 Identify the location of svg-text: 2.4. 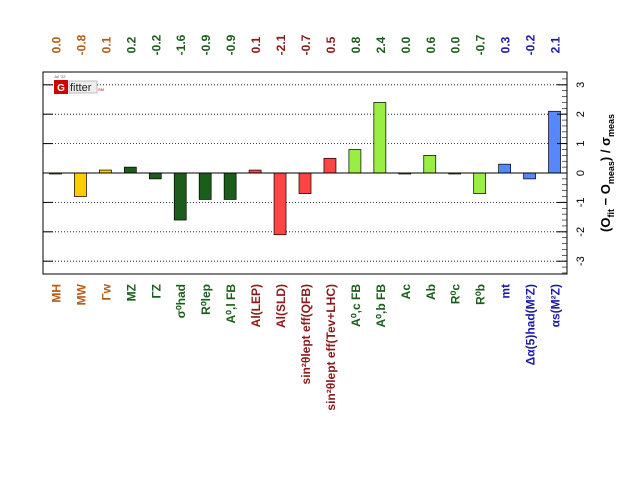
(381, 44).